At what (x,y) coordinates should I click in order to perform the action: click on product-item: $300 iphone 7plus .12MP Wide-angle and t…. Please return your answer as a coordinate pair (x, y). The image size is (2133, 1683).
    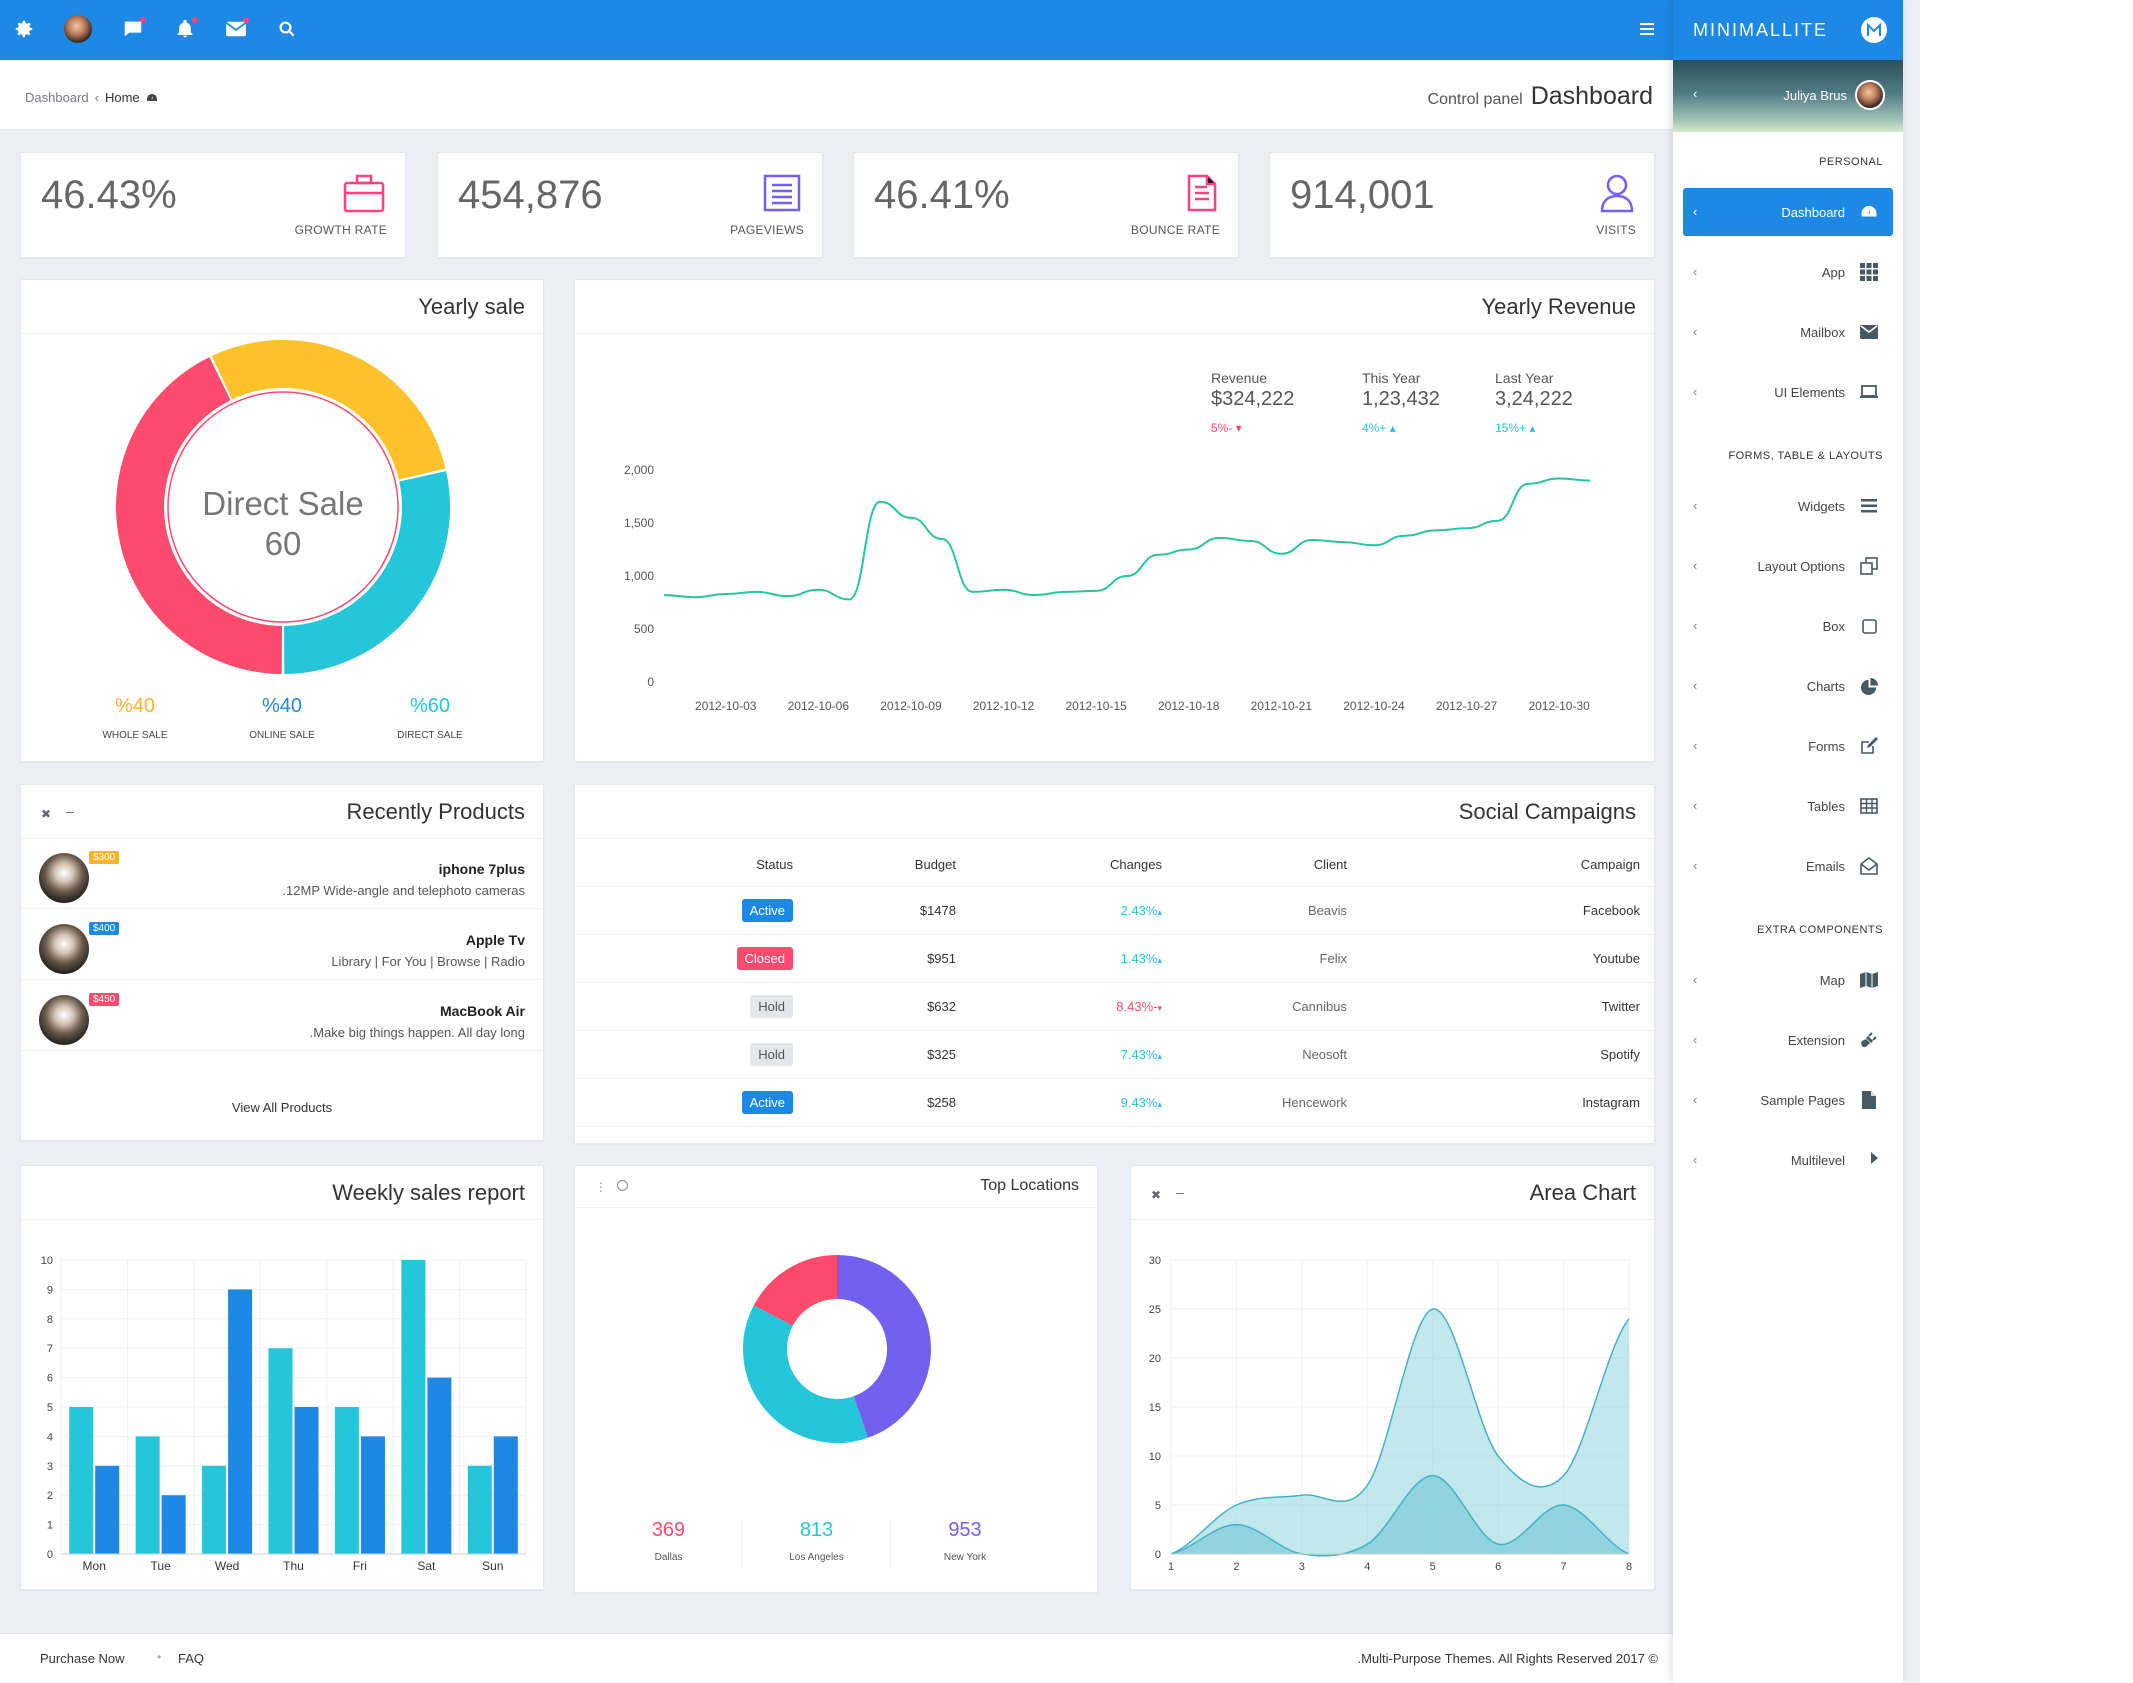
    Looking at the image, I should click on (282, 874).